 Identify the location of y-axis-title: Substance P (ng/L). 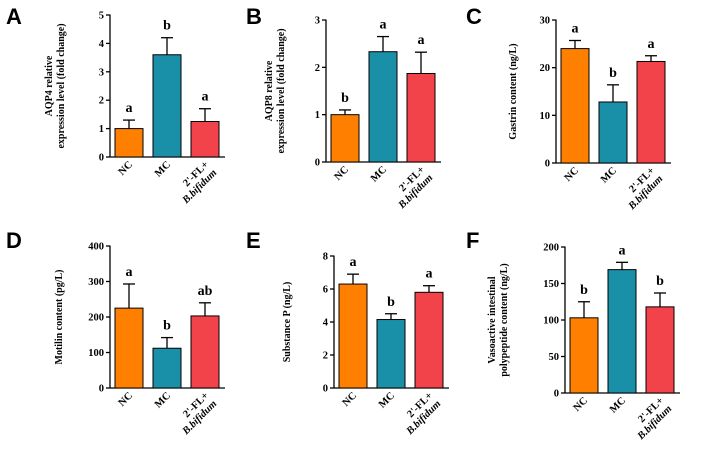
(287, 322).